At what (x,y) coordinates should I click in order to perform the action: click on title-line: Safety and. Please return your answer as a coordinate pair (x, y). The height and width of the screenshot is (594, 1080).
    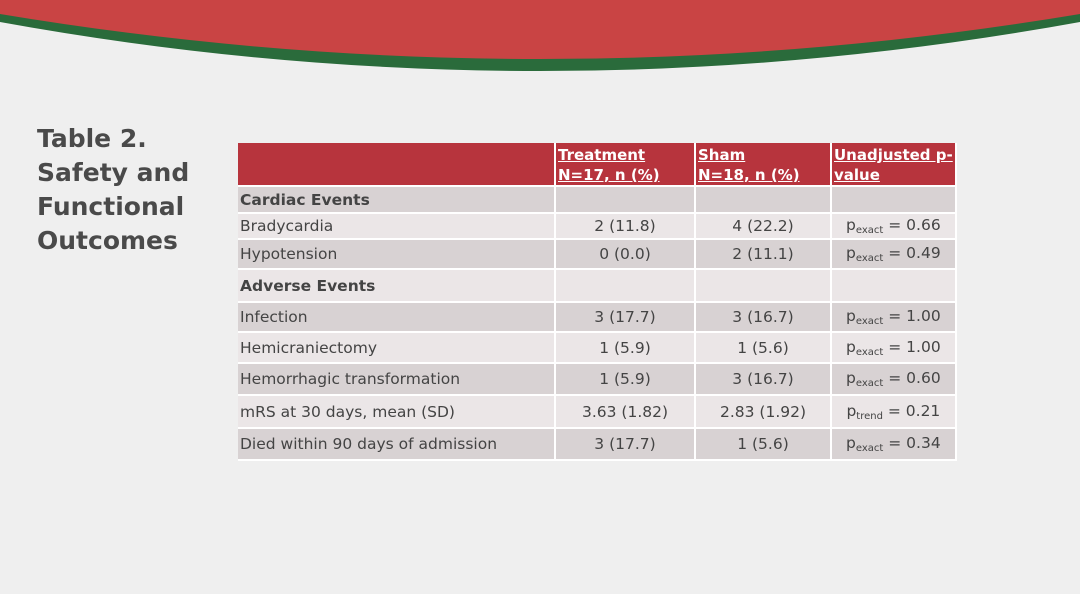
    Looking at the image, I should click on (113, 172).